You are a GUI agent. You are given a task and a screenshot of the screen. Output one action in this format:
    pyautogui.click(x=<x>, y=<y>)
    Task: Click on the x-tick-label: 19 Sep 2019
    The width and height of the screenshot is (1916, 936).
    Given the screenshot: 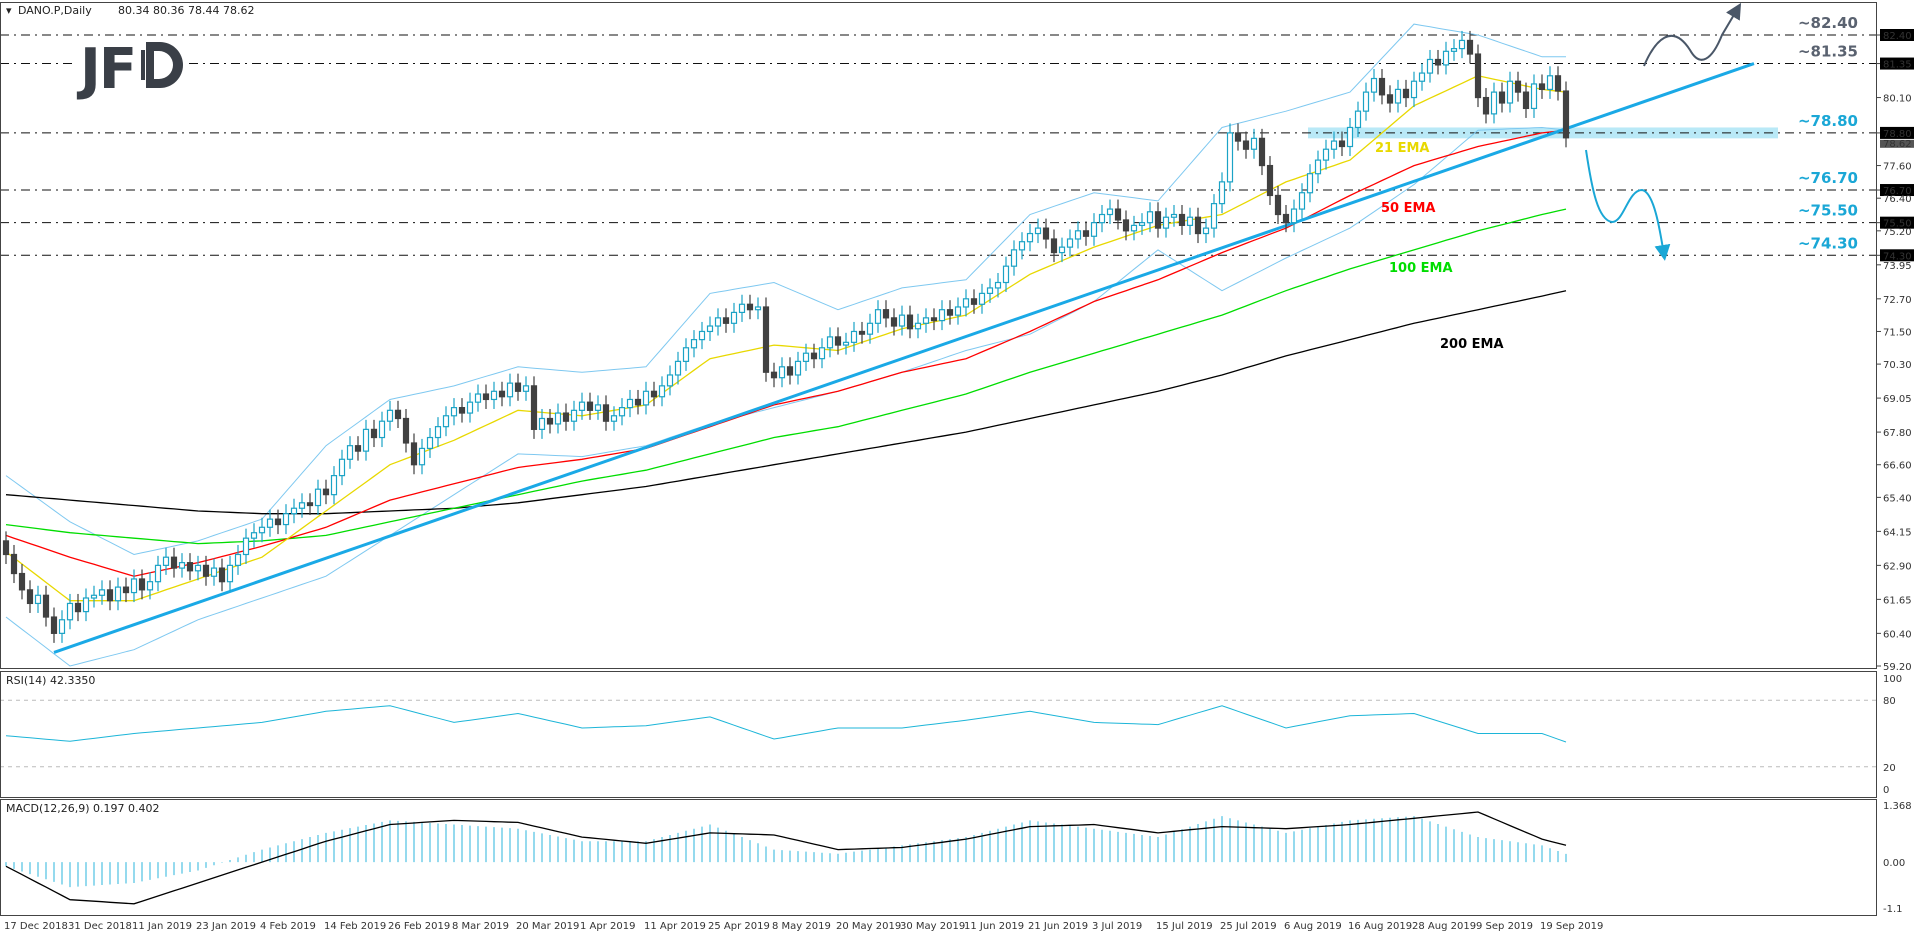 What is the action you would take?
    pyautogui.click(x=1571, y=926)
    